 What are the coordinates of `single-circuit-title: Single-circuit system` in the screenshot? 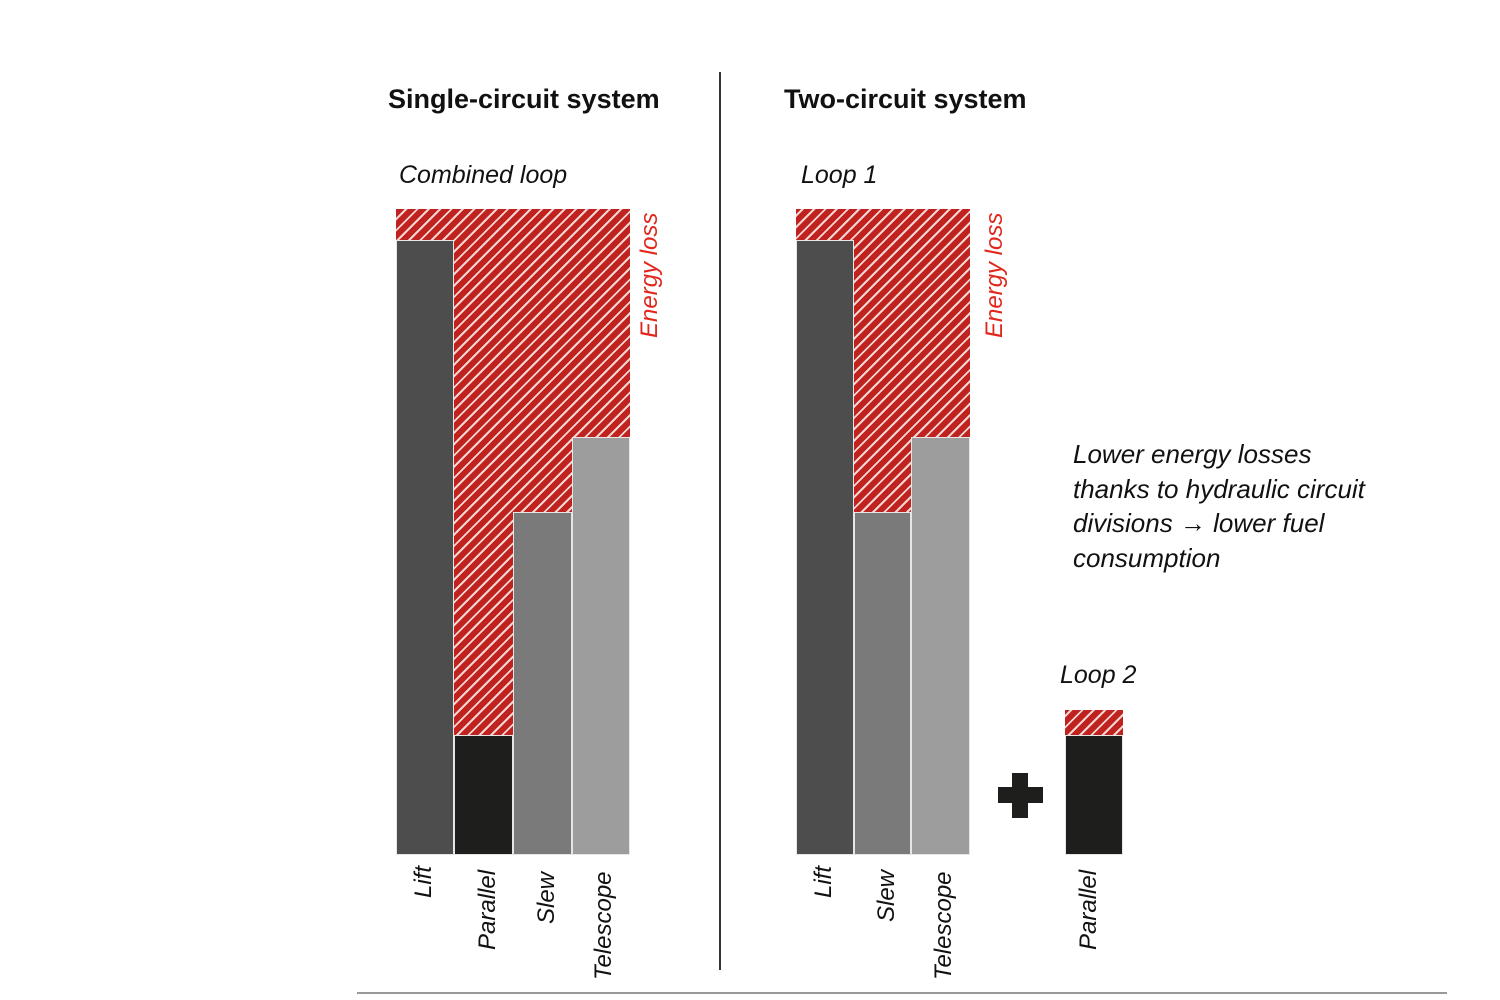 It's located at (524, 99).